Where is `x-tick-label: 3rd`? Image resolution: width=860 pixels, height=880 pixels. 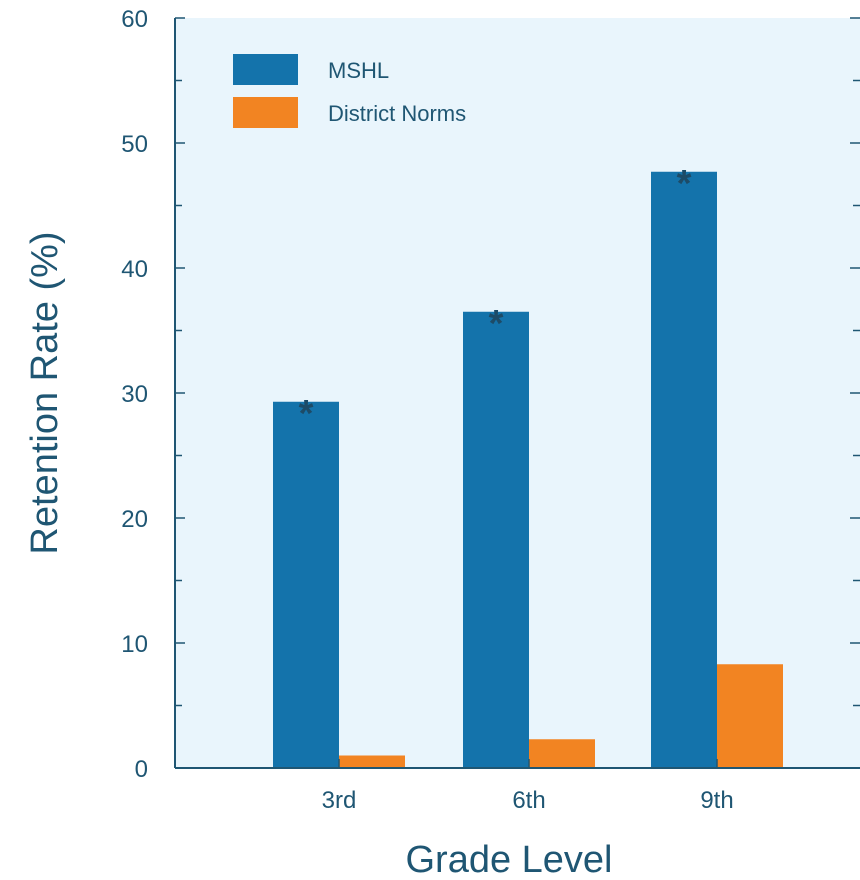 x-tick-label: 3rd is located at coordinates (339, 800).